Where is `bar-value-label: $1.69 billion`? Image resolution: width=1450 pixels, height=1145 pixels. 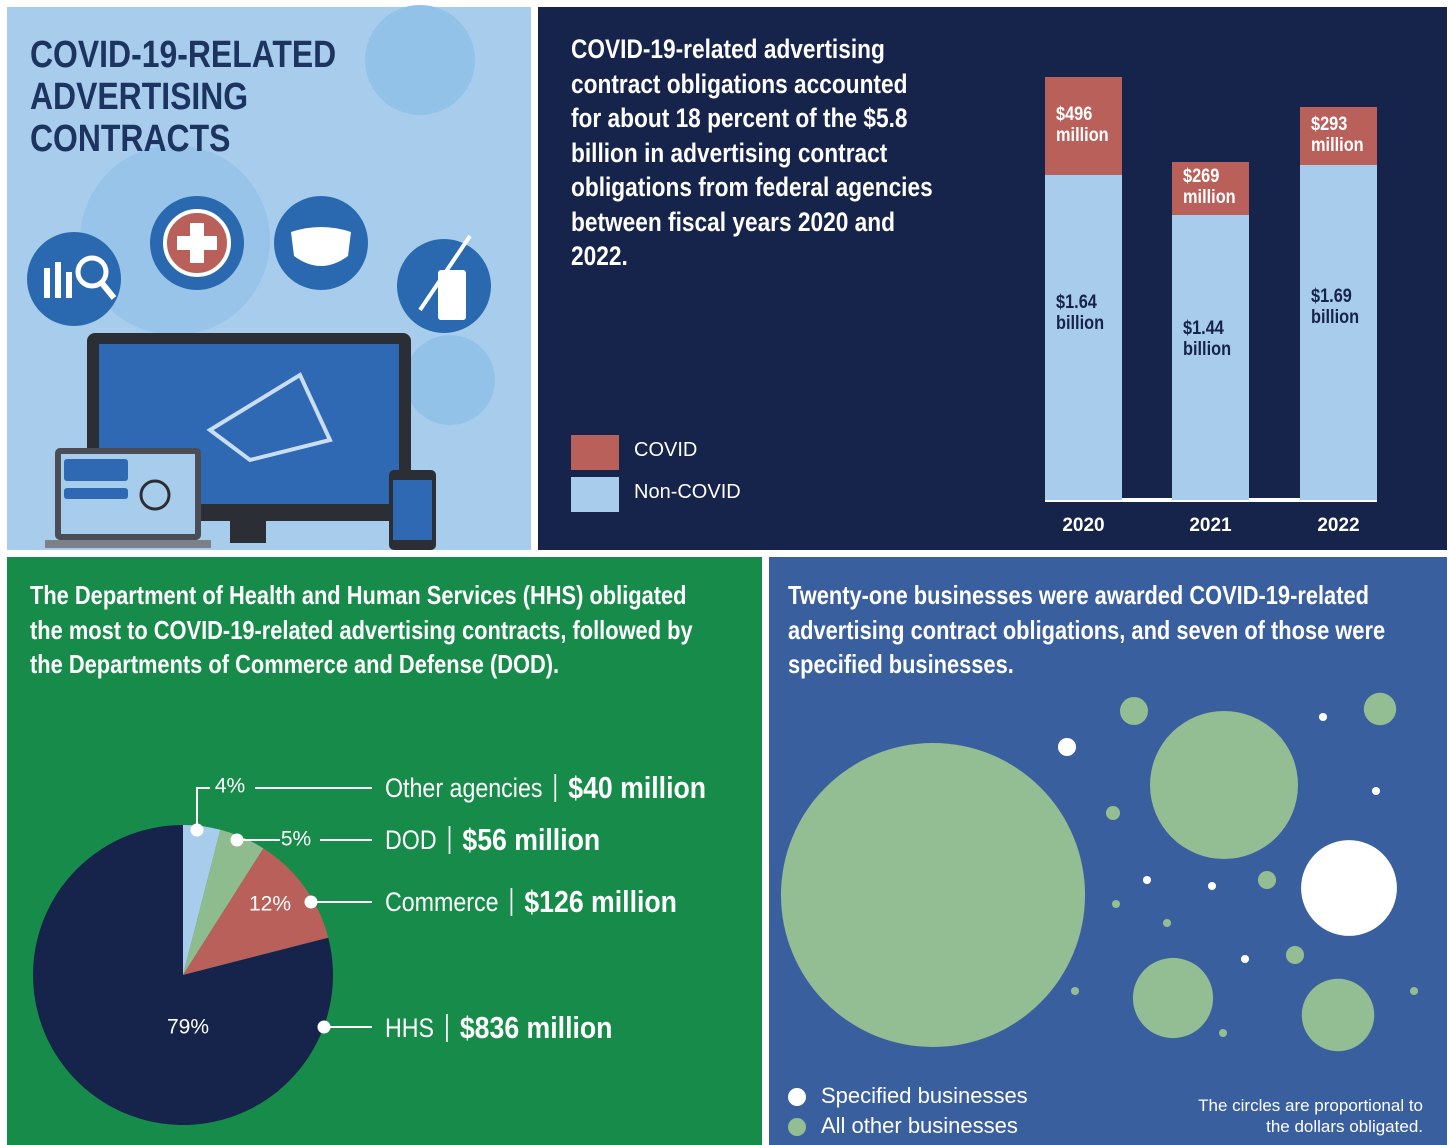 bar-value-label: $1.69 billion is located at coordinates (1335, 306).